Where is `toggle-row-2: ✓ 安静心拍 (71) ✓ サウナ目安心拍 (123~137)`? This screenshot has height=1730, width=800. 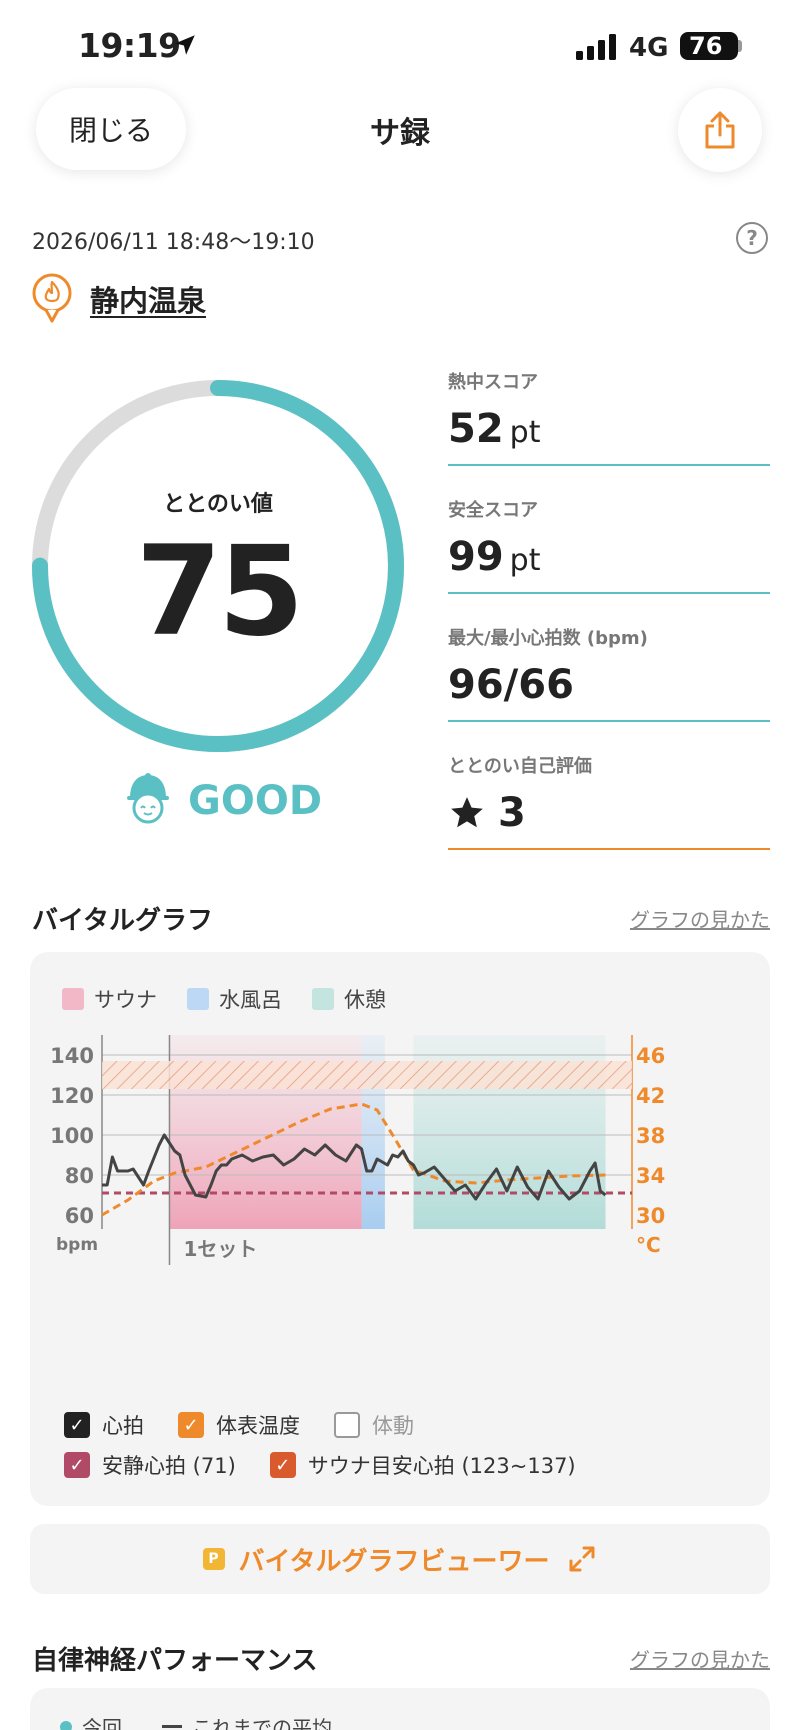 toggle-row-2: ✓ 安静心拍 (71) ✓ サウナ目安心拍 (123~137) is located at coordinates (320, 1465).